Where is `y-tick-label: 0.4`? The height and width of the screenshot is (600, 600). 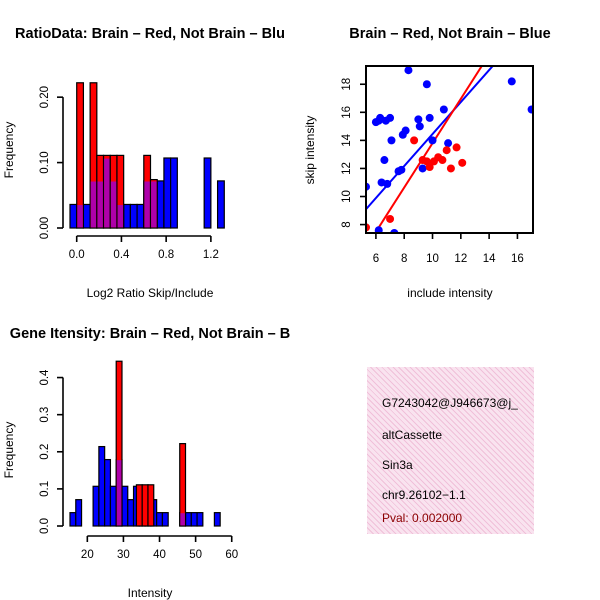
y-tick-label: 0.4 is located at coordinates (45, 377).